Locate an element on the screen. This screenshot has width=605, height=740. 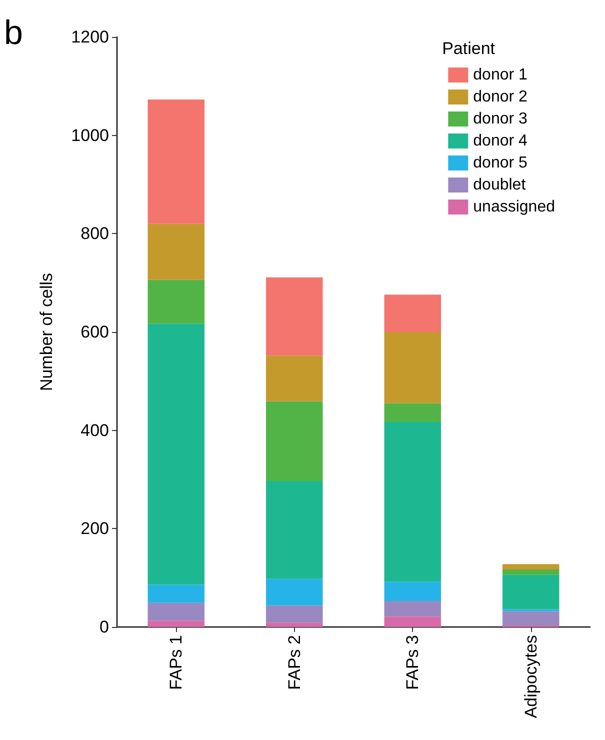
y-tick-label: 200 is located at coordinates (94, 528).